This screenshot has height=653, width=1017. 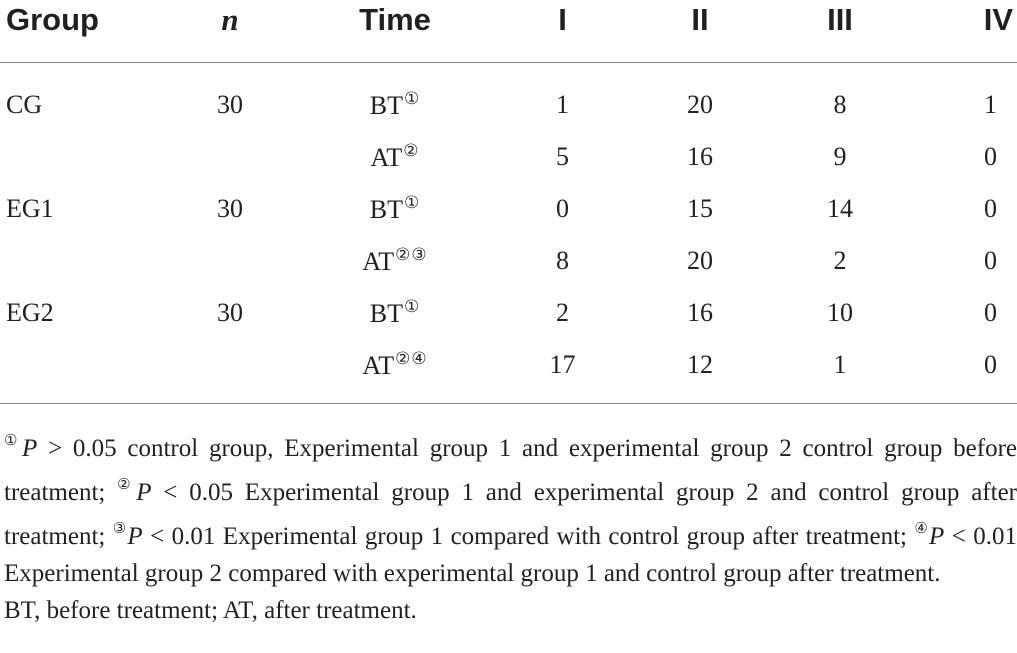 I want to click on cell-group: EG1, so click(x=30, y=208).